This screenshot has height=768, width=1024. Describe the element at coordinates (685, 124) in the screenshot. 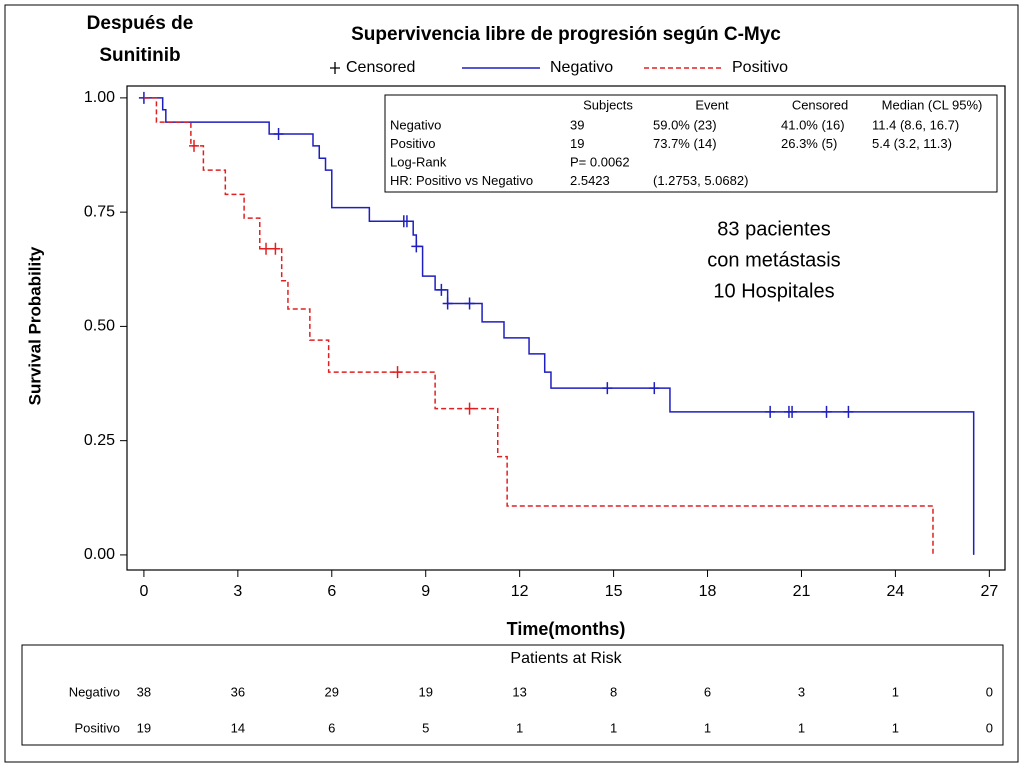

I see `stats-cell: 59.0% (23)` at that location.